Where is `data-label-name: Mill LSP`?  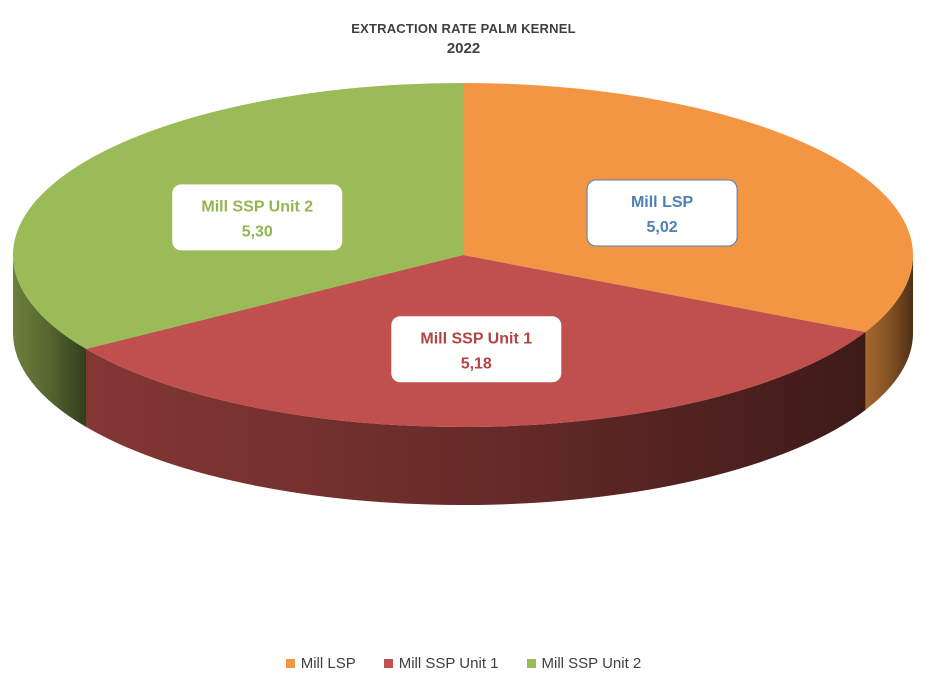
data-label-name: Mill LSP is located at coordinates (662, 202).